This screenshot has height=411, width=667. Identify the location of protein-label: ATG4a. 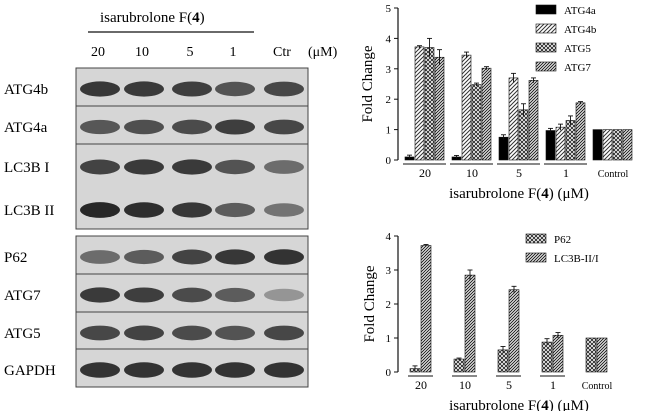
(26, 128).